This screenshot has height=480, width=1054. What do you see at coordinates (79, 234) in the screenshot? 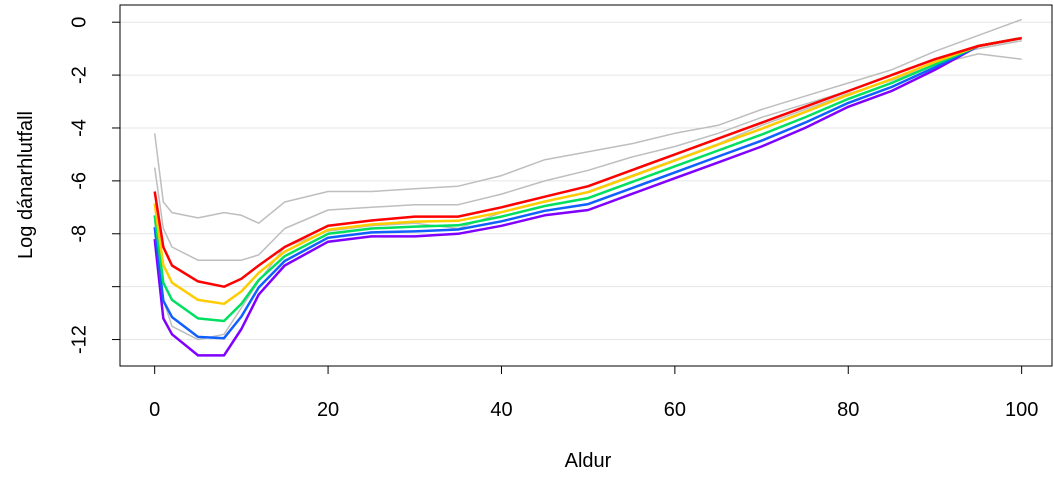
I see `y-tick-label: -8` at bounding box center [79, 234].